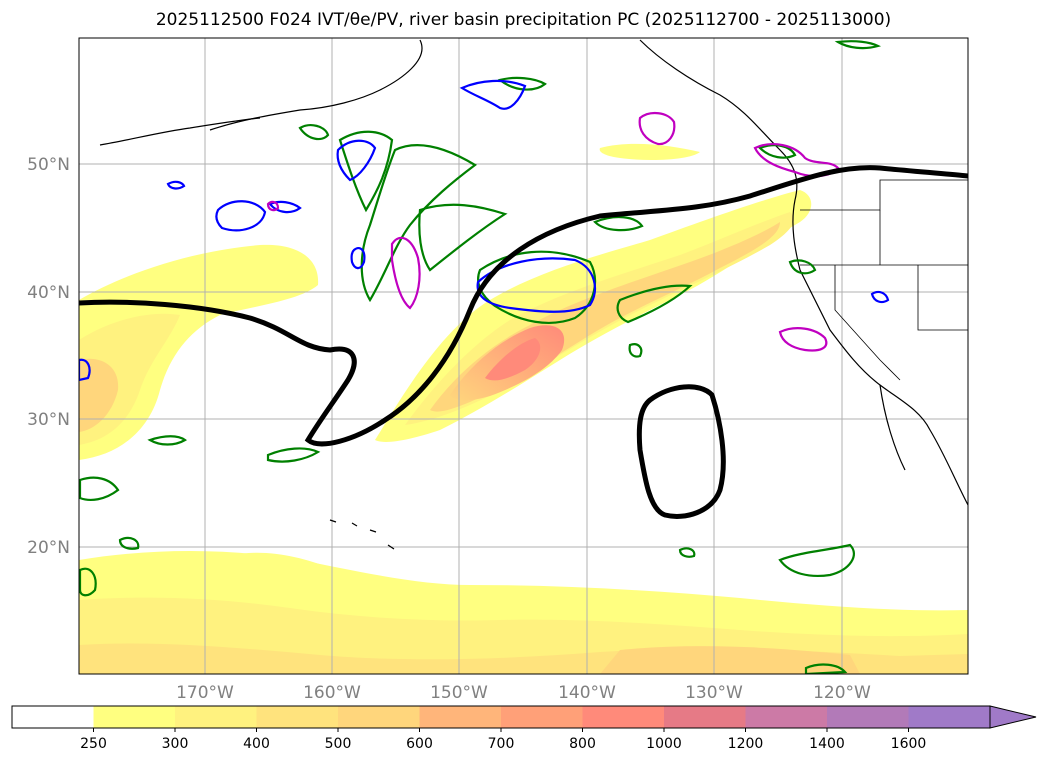 The width and height of the screenshot is (1047, 767). Describe the element at coordinates (332, 693) in the screenshot. I see `lon-label: 160°W` at that location.